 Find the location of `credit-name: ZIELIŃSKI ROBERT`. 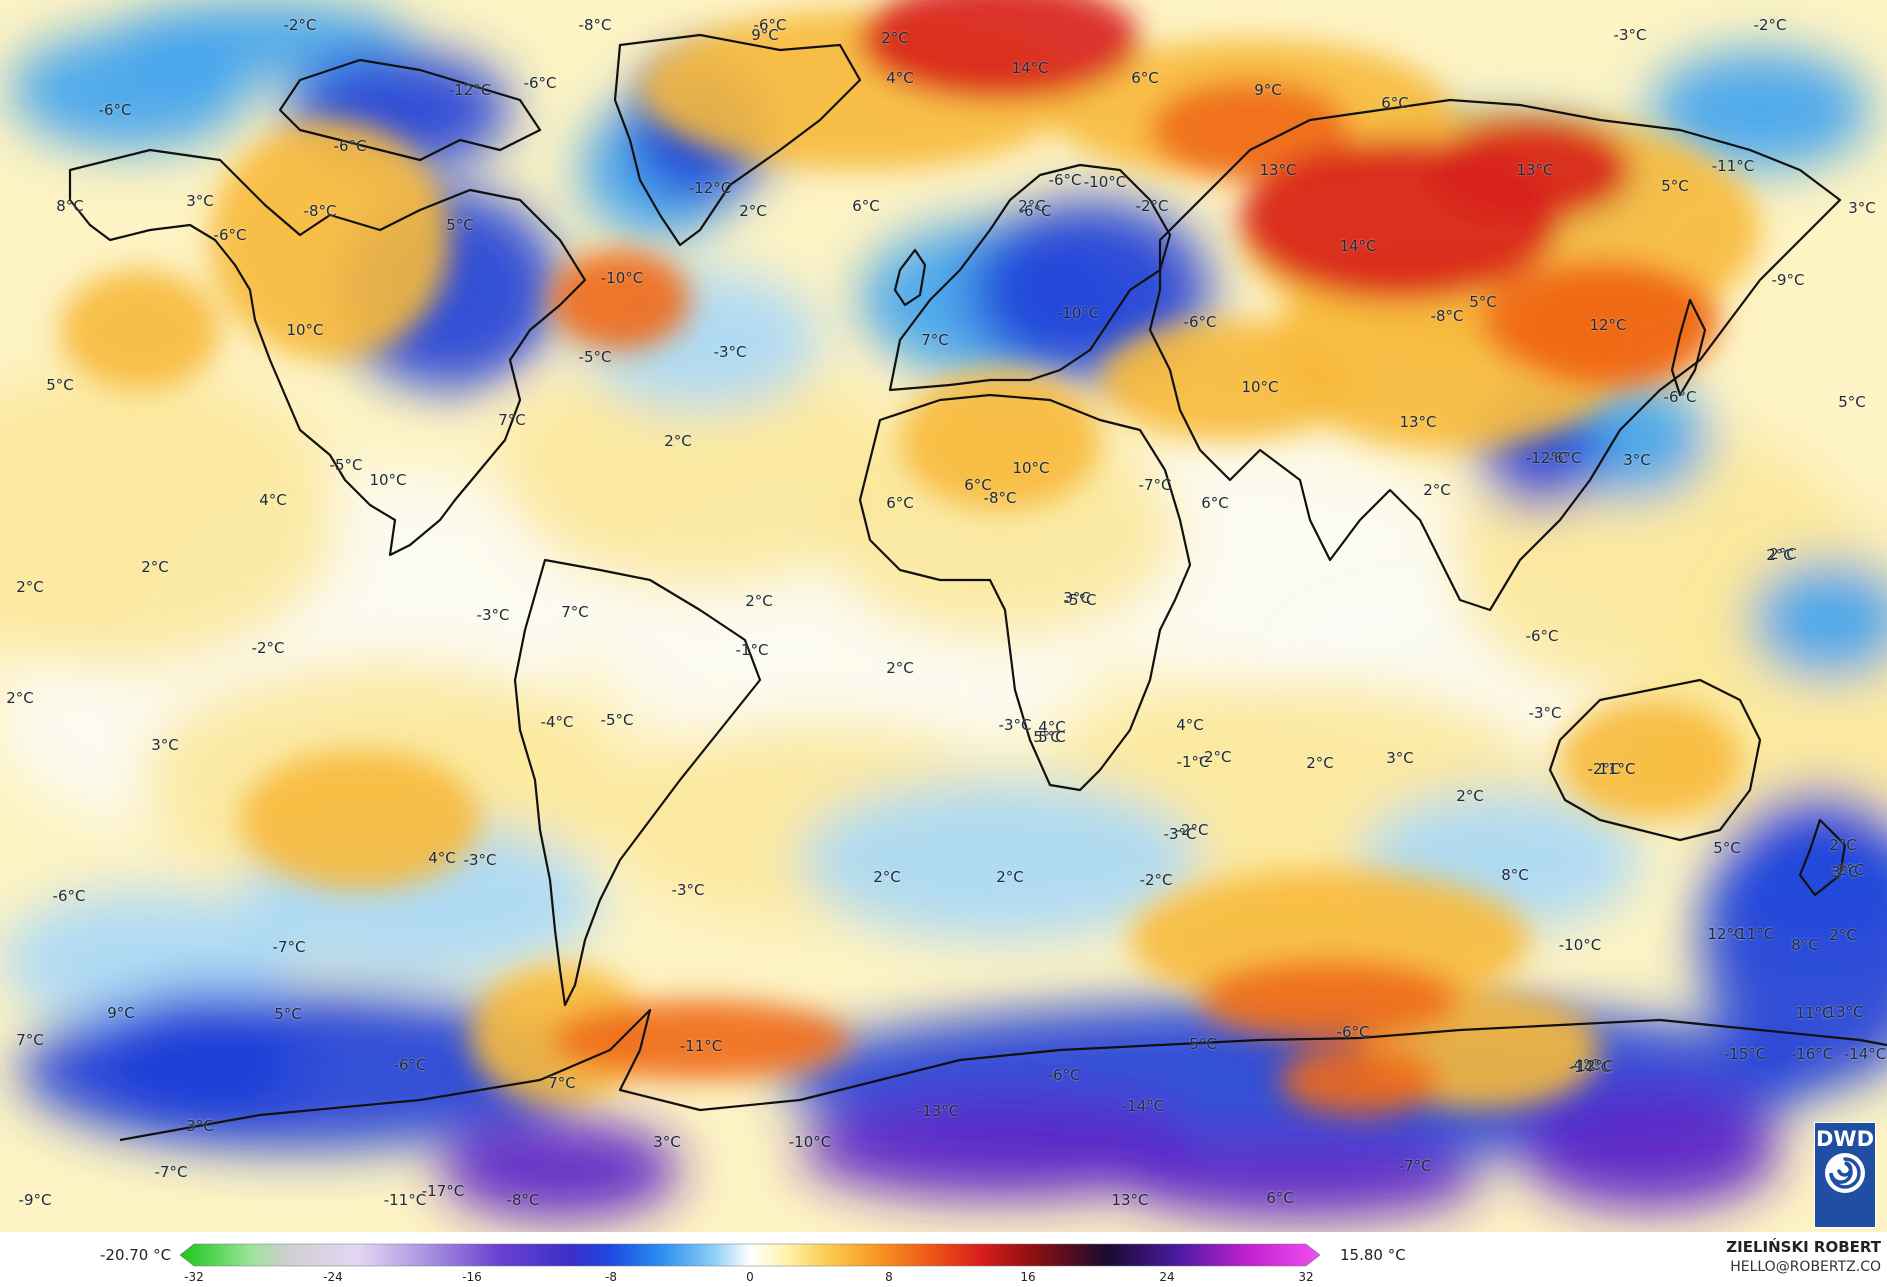

credit-name: ZIELIŃSKI ROBERT is located at coordinates (1803, 1247).